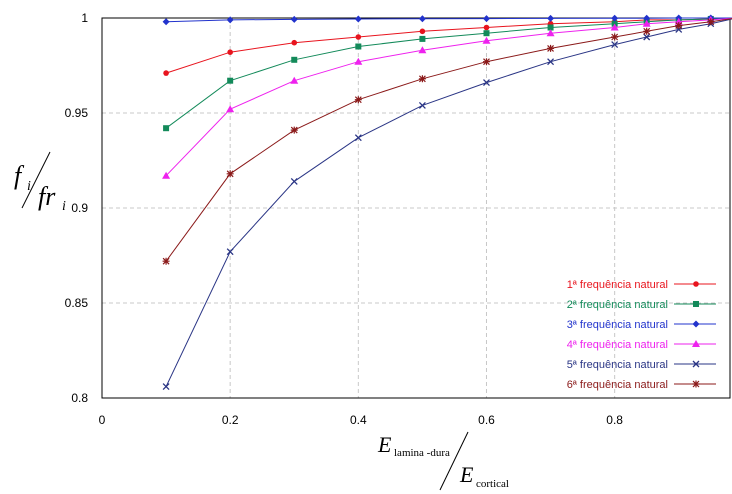 The width and height of the screenshot is (732, 494). Describe the element at coordinates (617, 385) in the screenshot. I see `legend-label: 6ª frequência natural` at that location.